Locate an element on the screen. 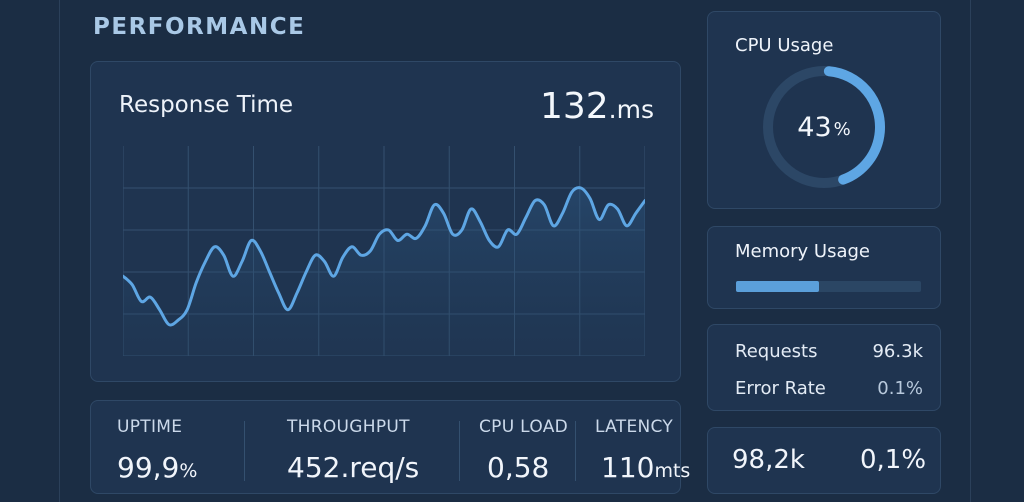 The height and width of the screenshot is (502, 1024). uptime-label: UPTIME is located at coordinates (150, 427).